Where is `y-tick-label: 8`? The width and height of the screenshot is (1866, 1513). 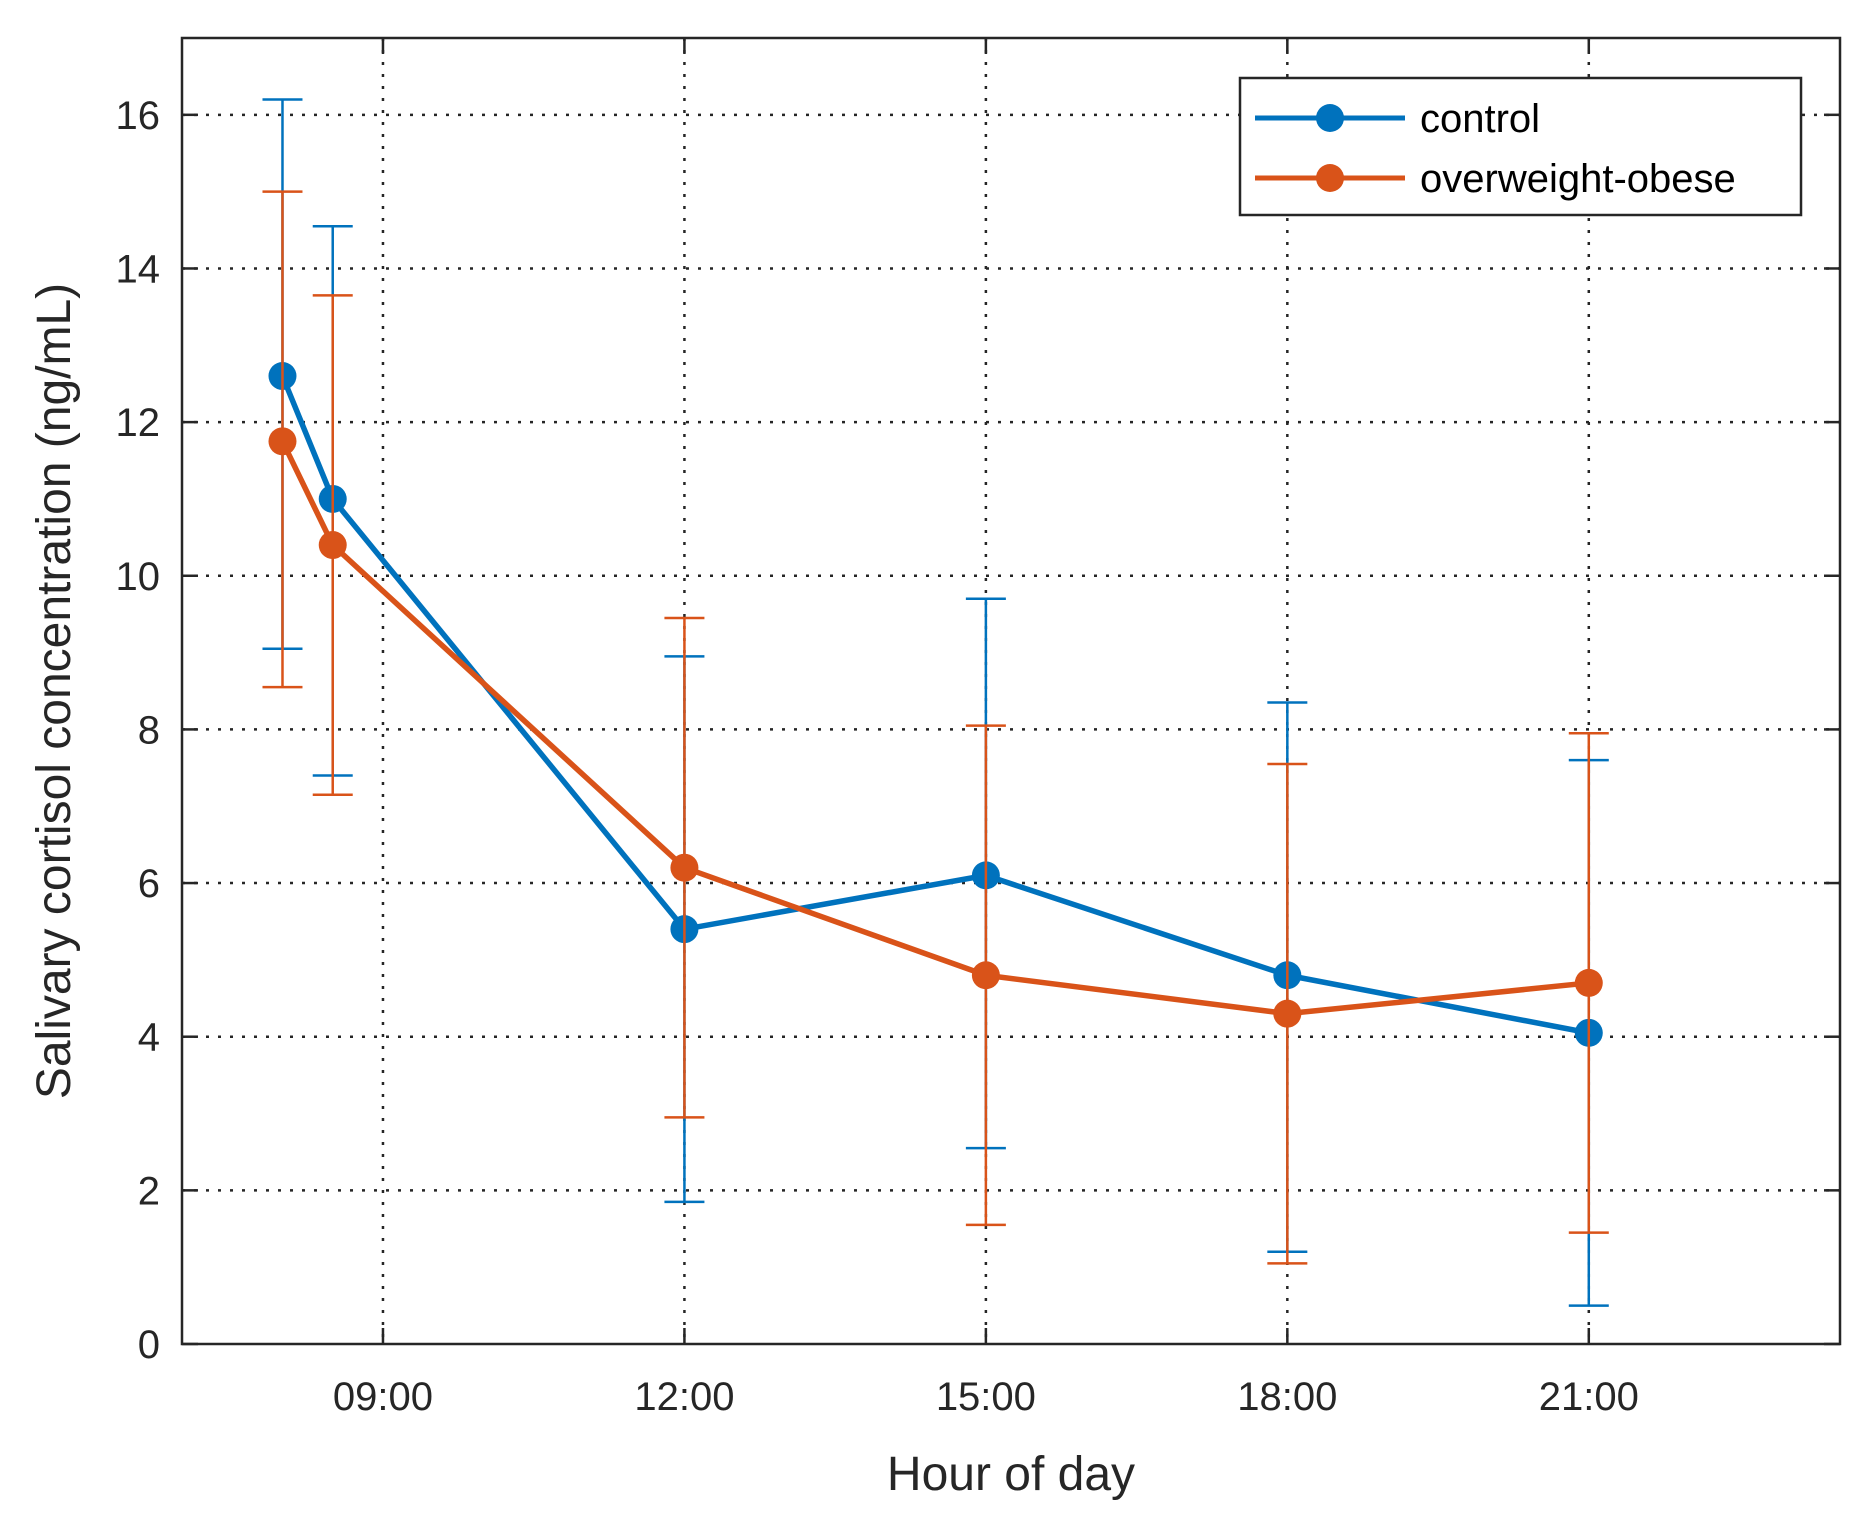 y-tick-label: 8 is located at coordinates (149, 730).